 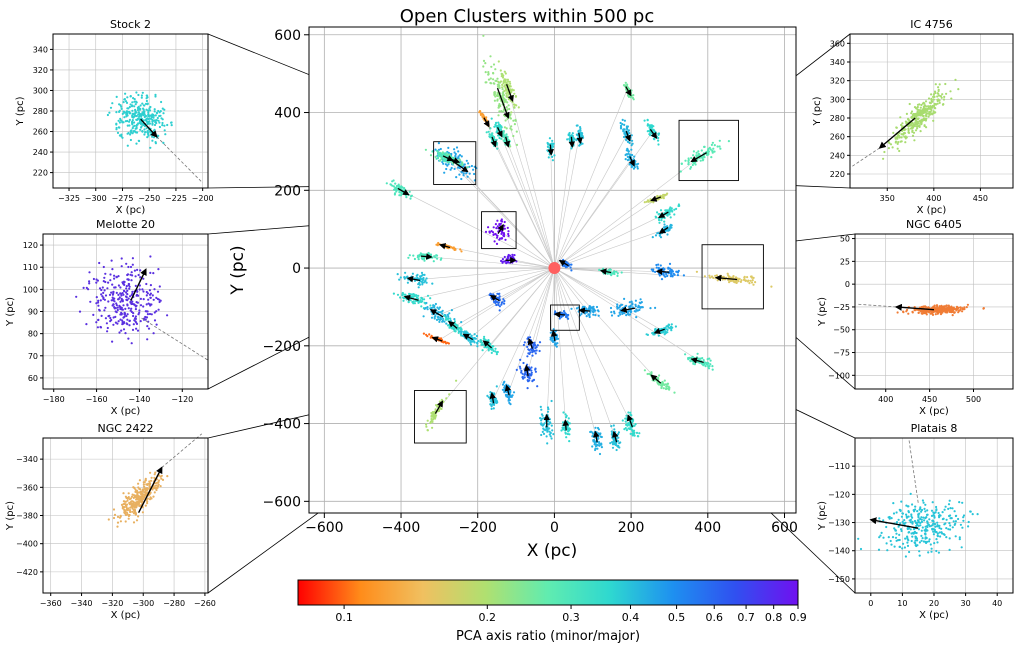 What do you see at coordinates (40, 173) in the screenshot?
I see `inset-y-tick-label: 220` at bounding box center [40, 173].